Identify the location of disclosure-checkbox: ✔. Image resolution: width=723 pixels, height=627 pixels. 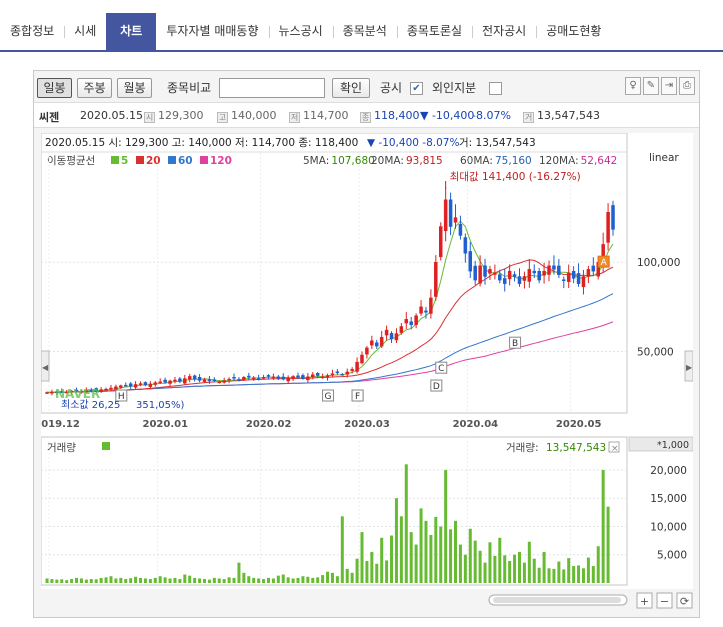
(416, 88).